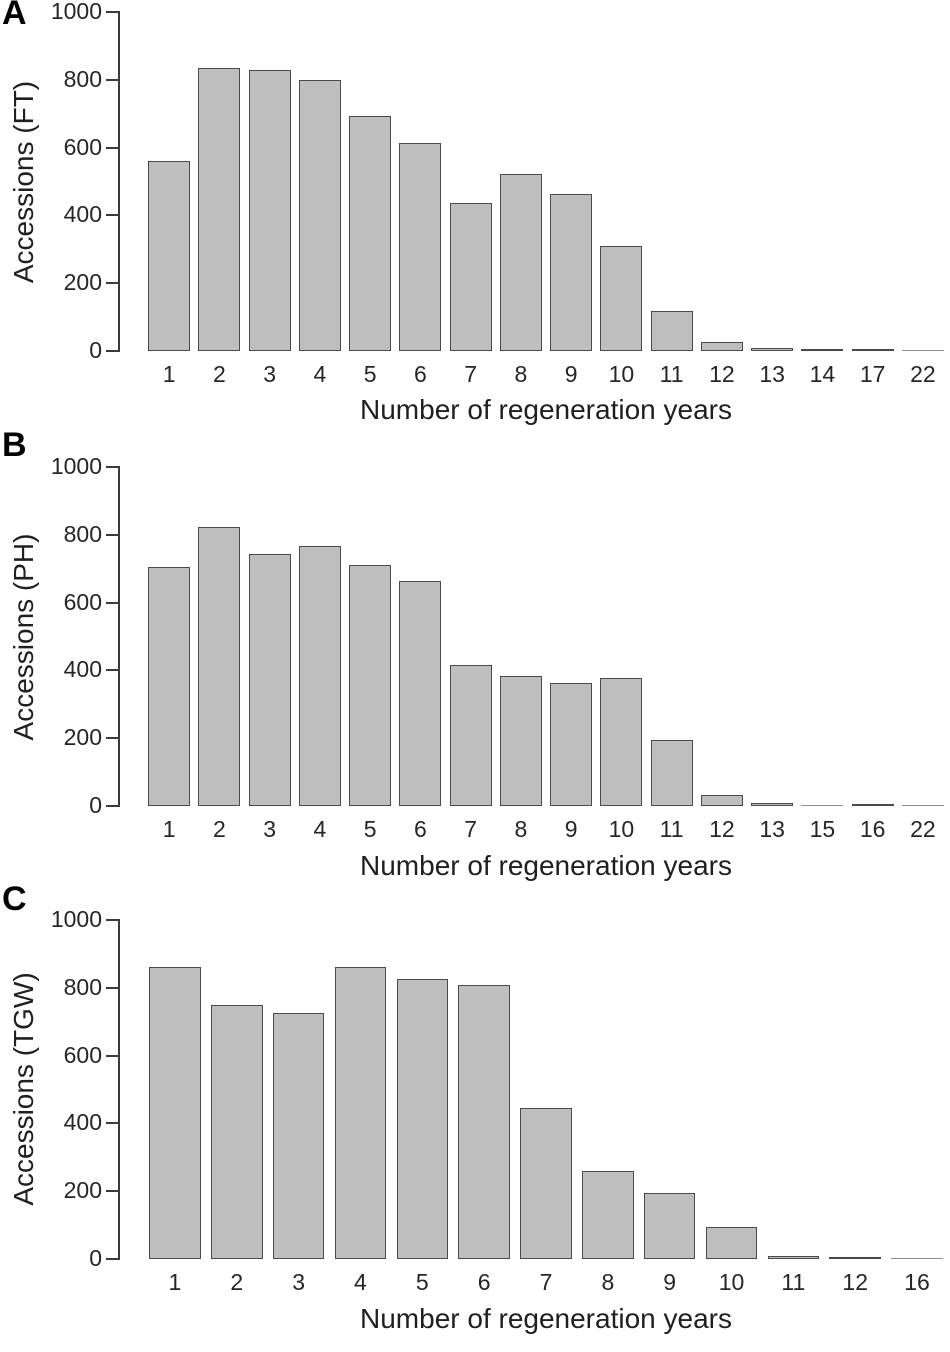  I want to click on panel-label-c: C, so click(14, 899).